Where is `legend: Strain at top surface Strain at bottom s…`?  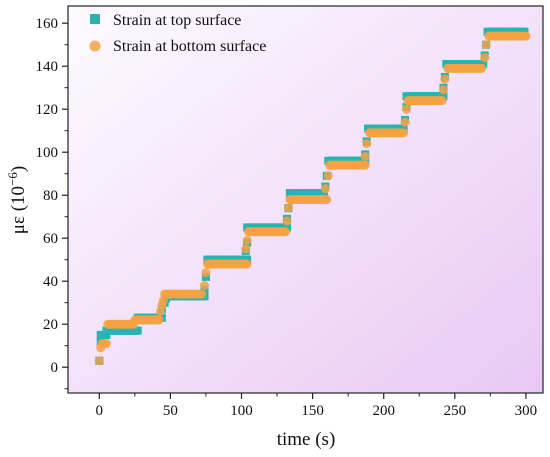 legend: Strain at top surface Strain at bottom s… is located at coordinates (177, 33).